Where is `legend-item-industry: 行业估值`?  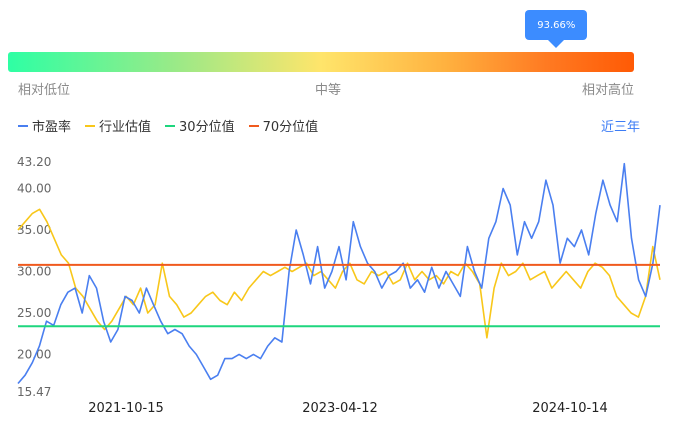
legend-item-industry: 行业估值 is located at coordinates (118, 125).